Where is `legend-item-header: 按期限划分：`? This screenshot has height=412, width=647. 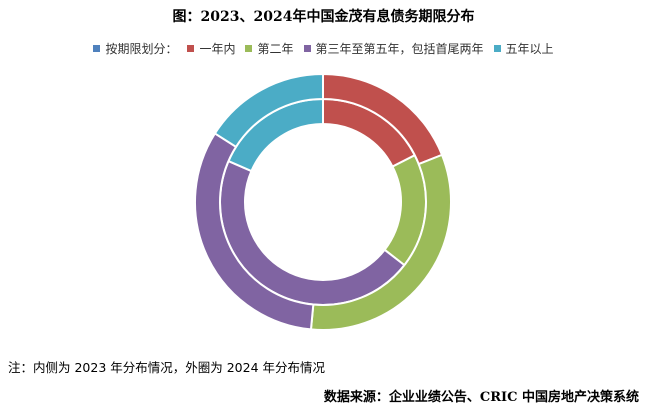 legend-item-header: 按期限划分： is located at coordinates (135, 48).